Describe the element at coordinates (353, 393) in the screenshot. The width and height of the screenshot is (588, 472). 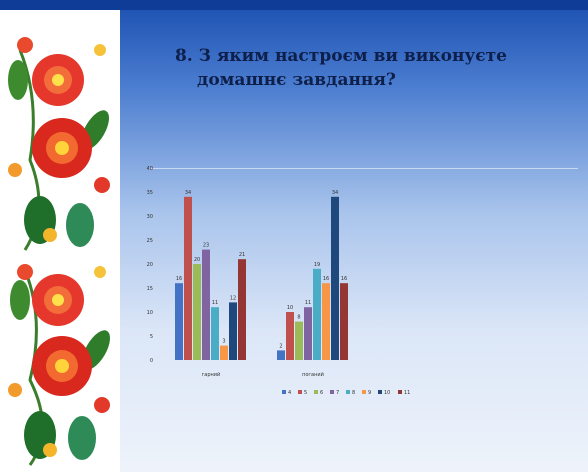
I see `legend-label: 8` at that location.